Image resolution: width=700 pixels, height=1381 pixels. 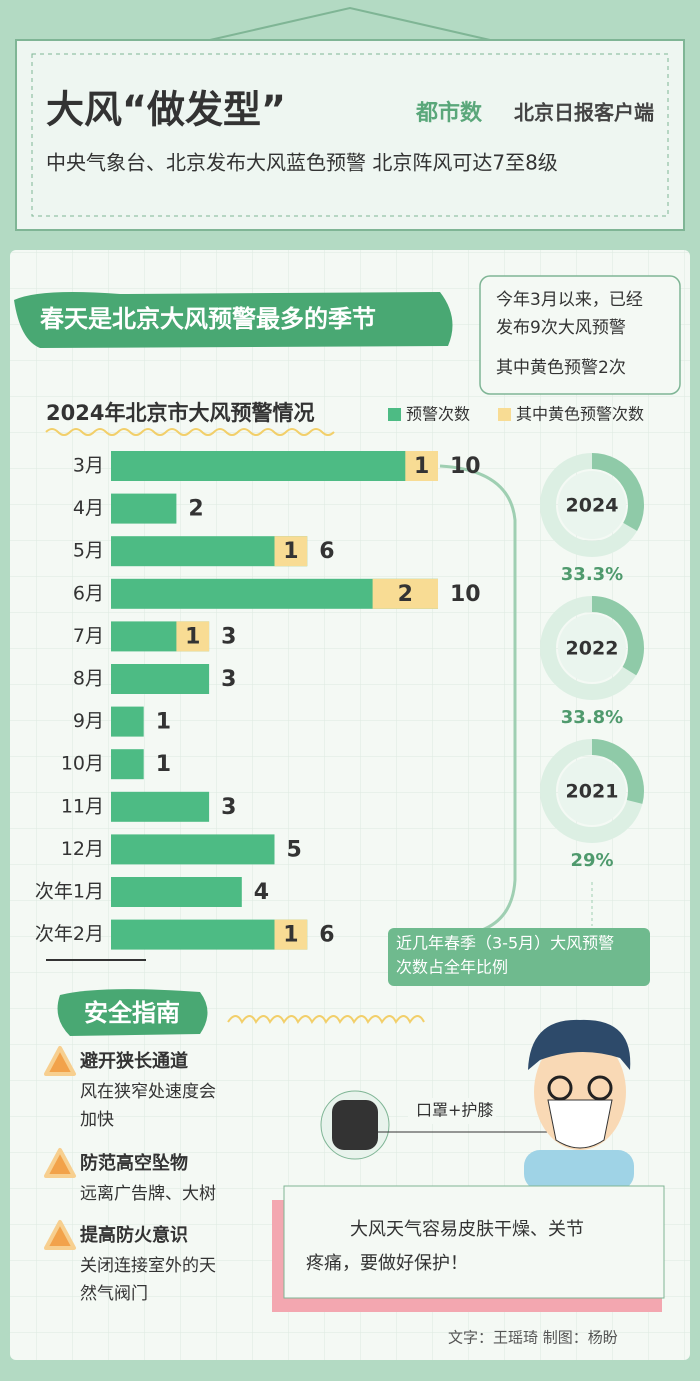 What do you see at coordinates (148, 1194) in the screenshot?
I see `guide-item-desc: 远离广告牌、大树` at bounding box center [148, 1194].